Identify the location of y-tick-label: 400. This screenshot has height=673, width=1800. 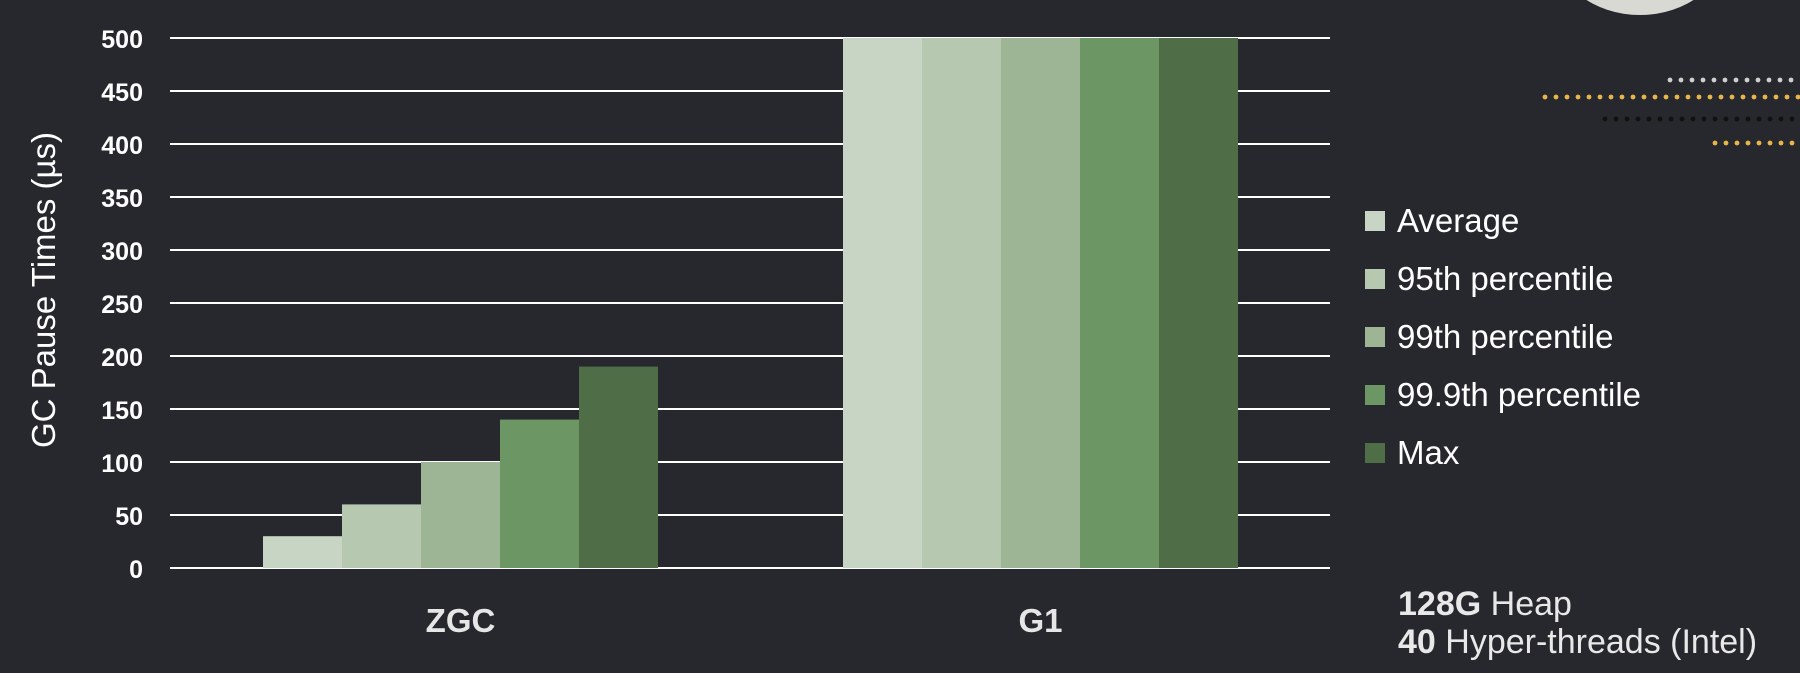
(122, 146).